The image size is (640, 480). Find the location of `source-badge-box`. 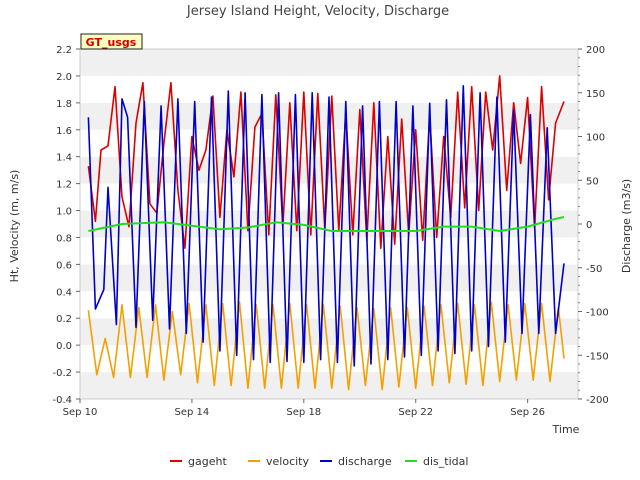

source-badge-box is located at coordinates (111, 41).